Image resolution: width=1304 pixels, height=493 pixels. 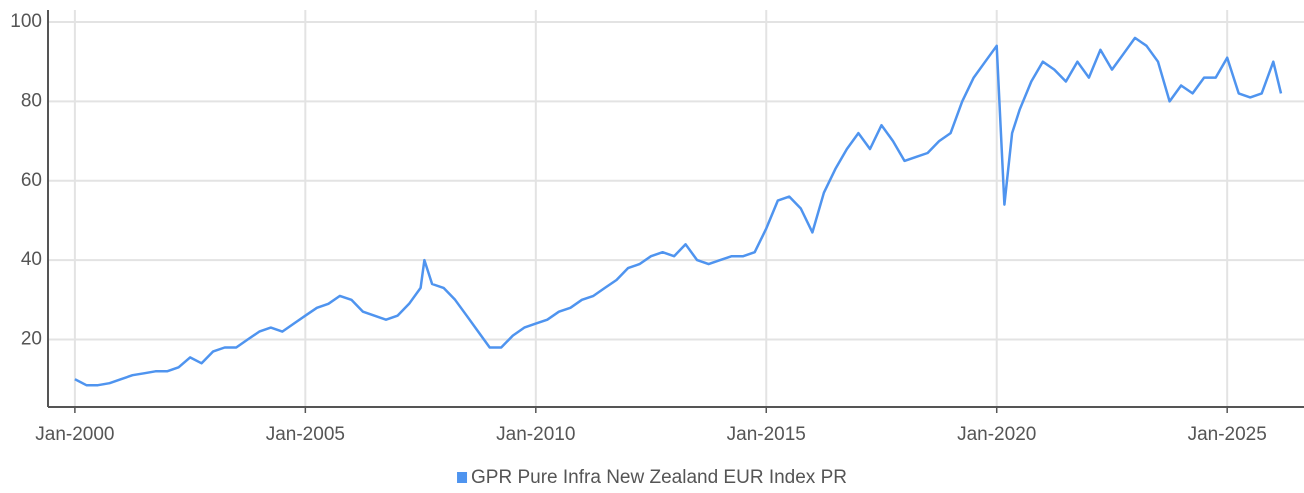 What do you see at coordinates (31, 180) in the screenshot?
I see `y-tick-label: 60` at bounding box center [31, 180].